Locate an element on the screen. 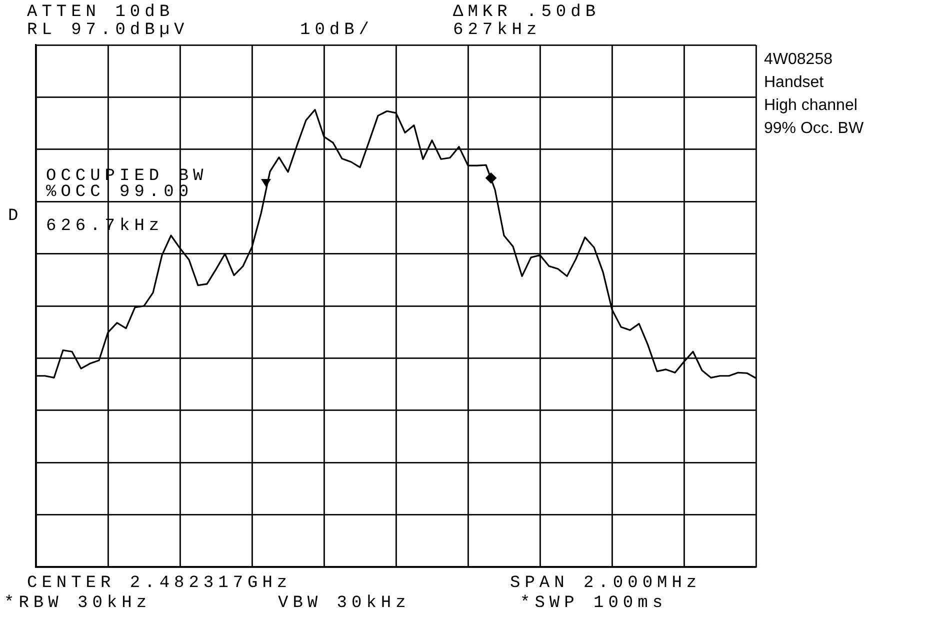 This screenshot has width=935, height=633. text: SPAN 2.000MHz is located at coordinates (606, 583).